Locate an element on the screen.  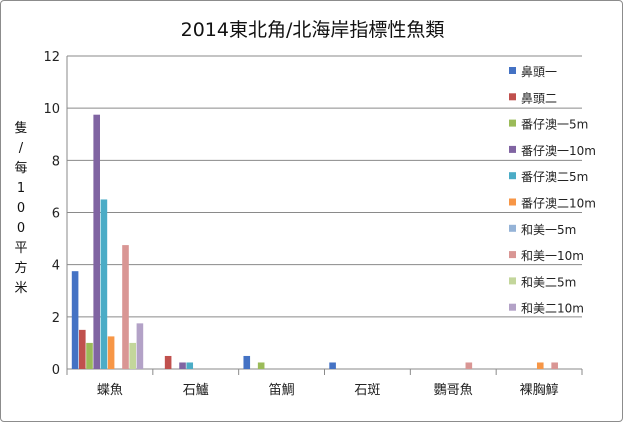
legend-label-5: 番仔澳二10m is located at coordinates (558, 204).